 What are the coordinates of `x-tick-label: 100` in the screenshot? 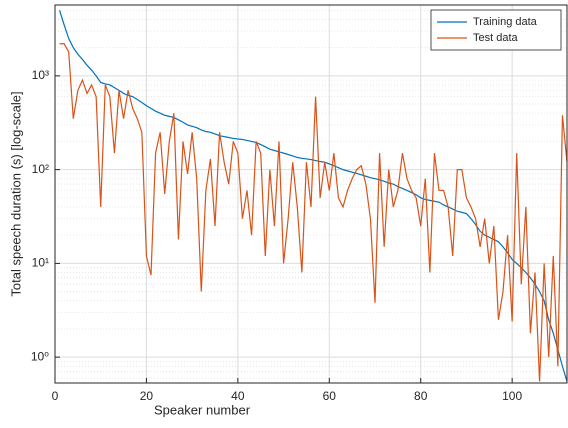 It's located at (512, 396).